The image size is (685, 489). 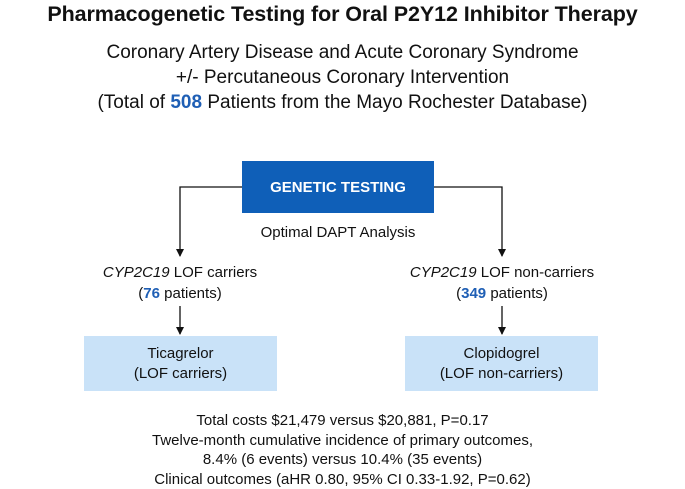 What do you see at coordinates (151, 293) in the screenshot?
I see `carriers-patient-count: 76` at bounding box center [151, 293].